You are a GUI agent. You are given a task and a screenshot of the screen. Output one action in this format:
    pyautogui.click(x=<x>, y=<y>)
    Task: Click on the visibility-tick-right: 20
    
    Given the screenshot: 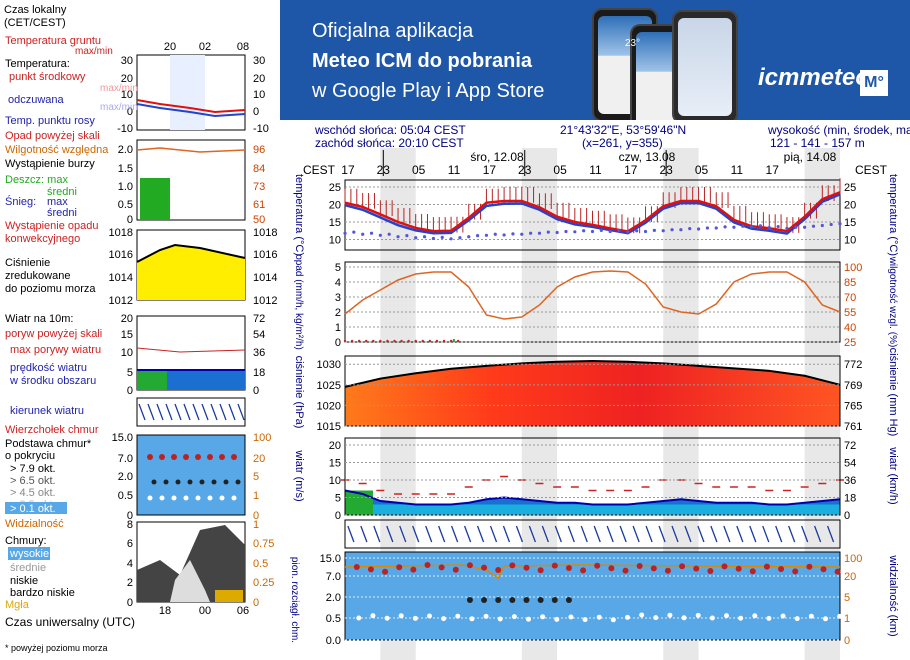 What is the action you would take?
    pyautogui.click(x=850, y=577)
    